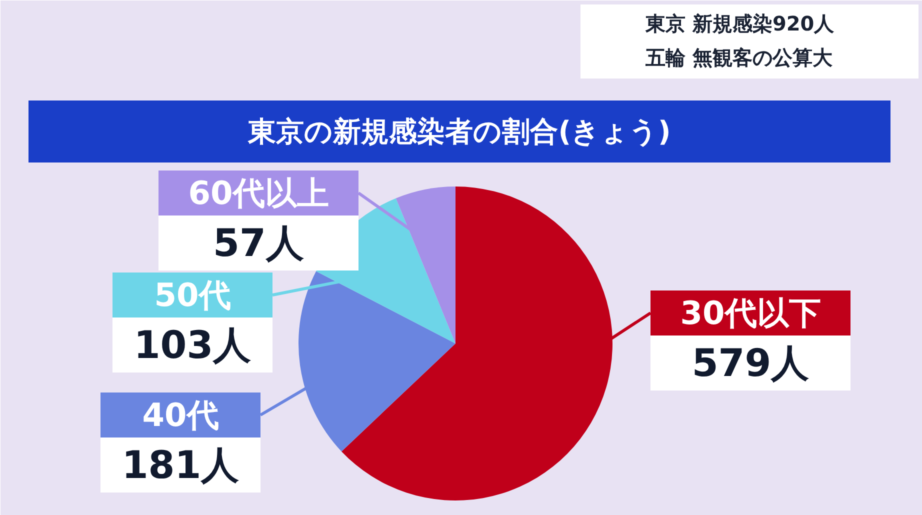  Describe the element at coordinates (192, 295) in the screenshot. I see `slice-label: 50代` at that location.